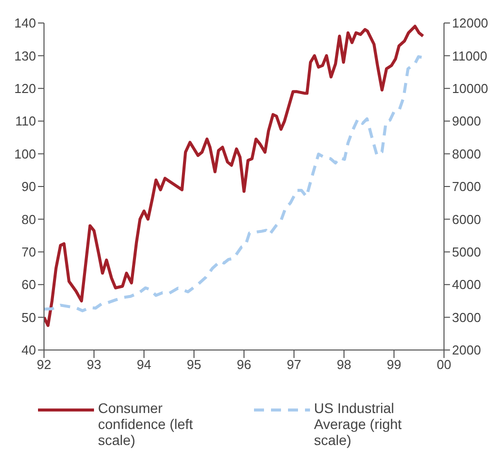  What do you see at coordinates (25, 154) in the screenshot?
I see `y-tick-label: 100` at bounding box center [25, 154].